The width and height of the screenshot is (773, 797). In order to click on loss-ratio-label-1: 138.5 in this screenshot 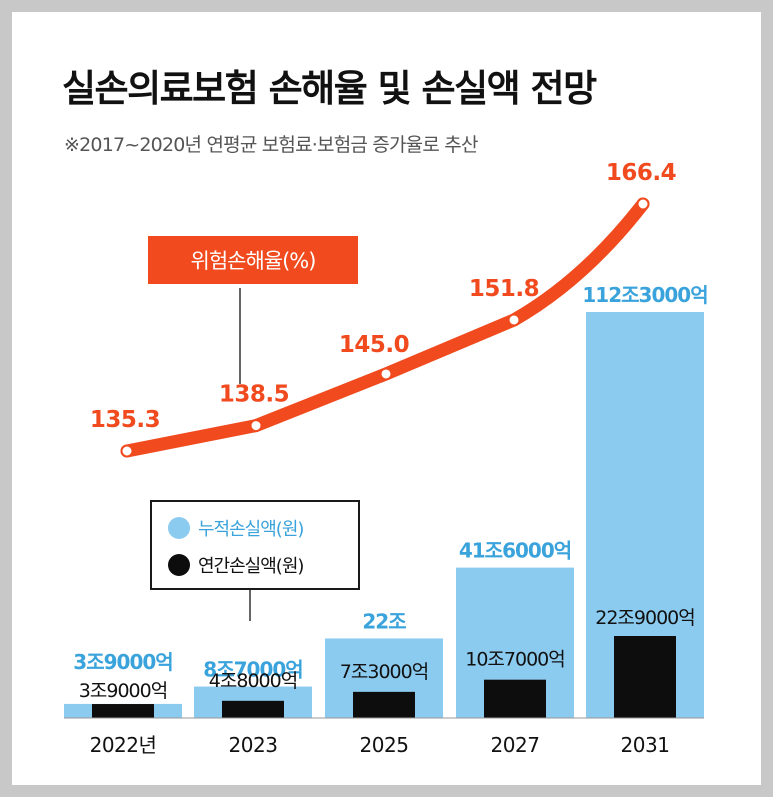, I will do `click(254, 395)`.